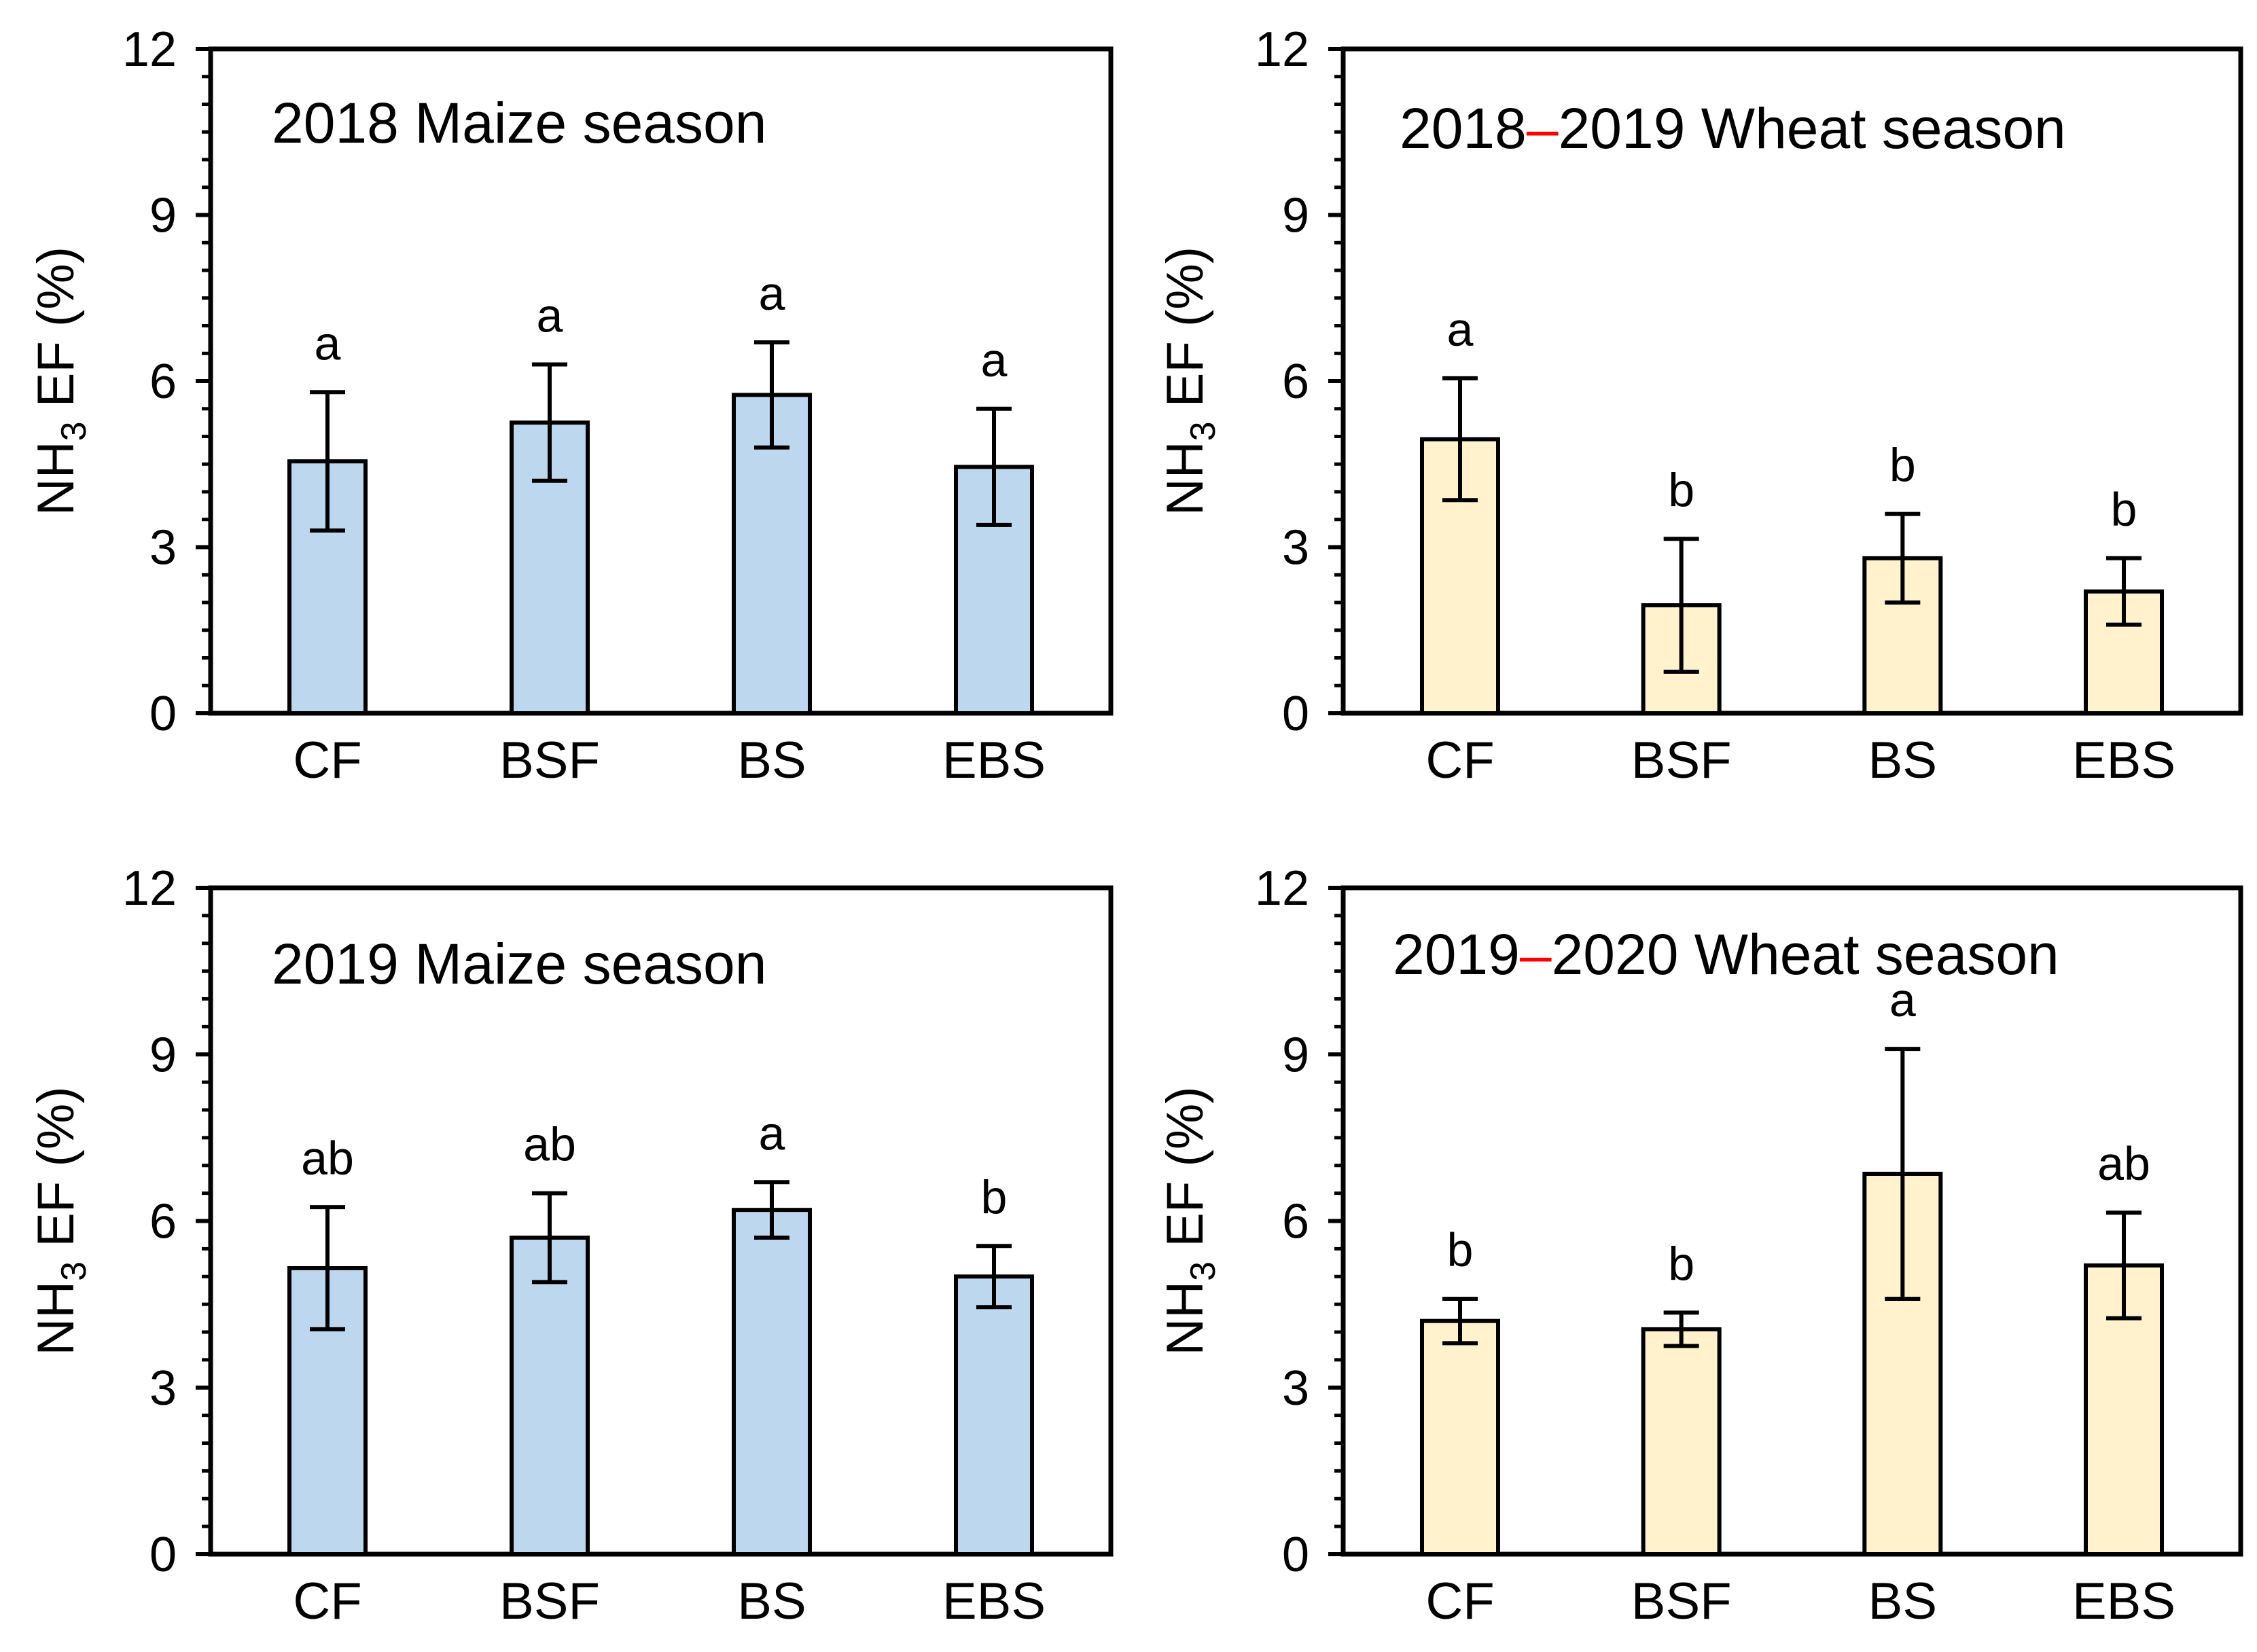  I want to click on title-part: 2018, so click(1463, 128).